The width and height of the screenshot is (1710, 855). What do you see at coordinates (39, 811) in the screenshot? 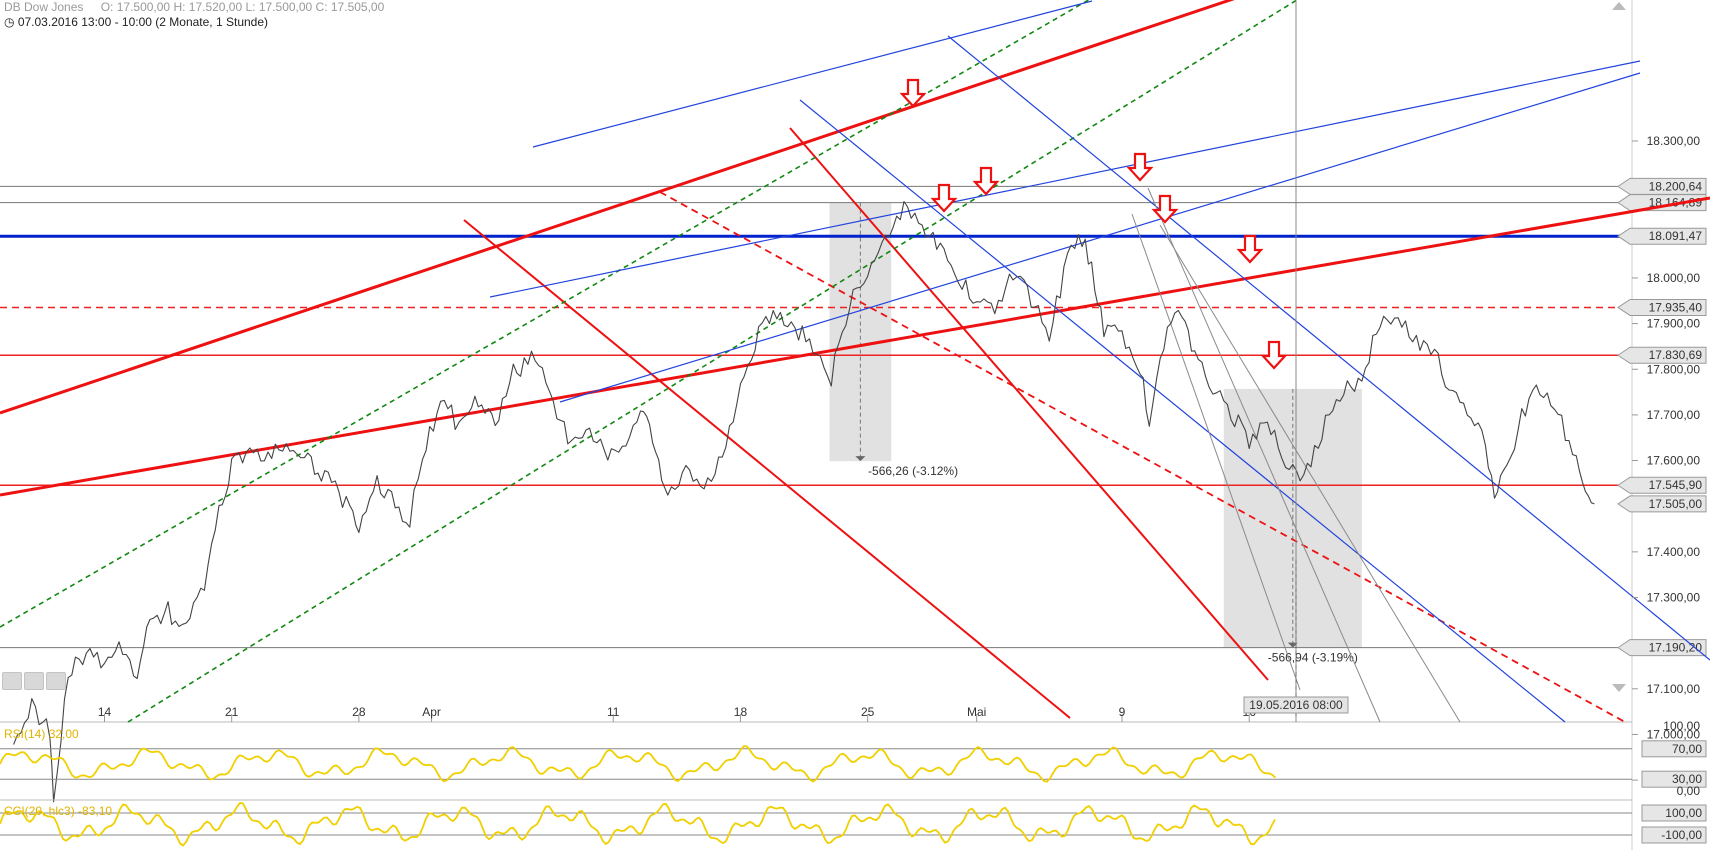
I see `cci-label: CCI(20, hlc3)` at bounding box center [39, 811].